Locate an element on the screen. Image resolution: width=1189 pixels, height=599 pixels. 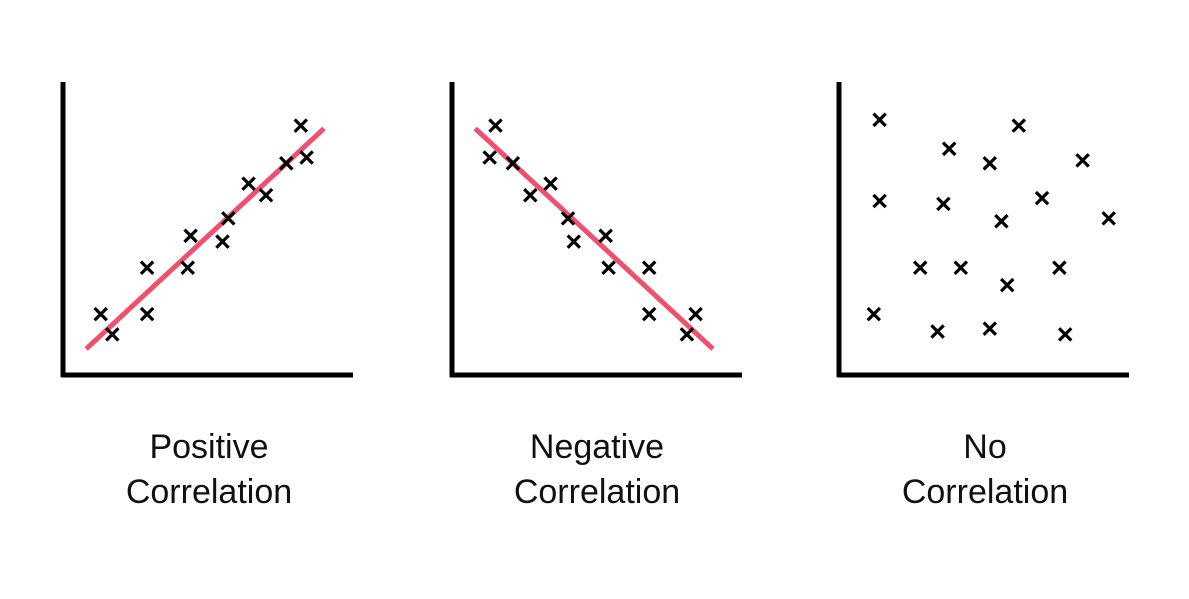
label-line-1: No is located at coordinates (985, 447).